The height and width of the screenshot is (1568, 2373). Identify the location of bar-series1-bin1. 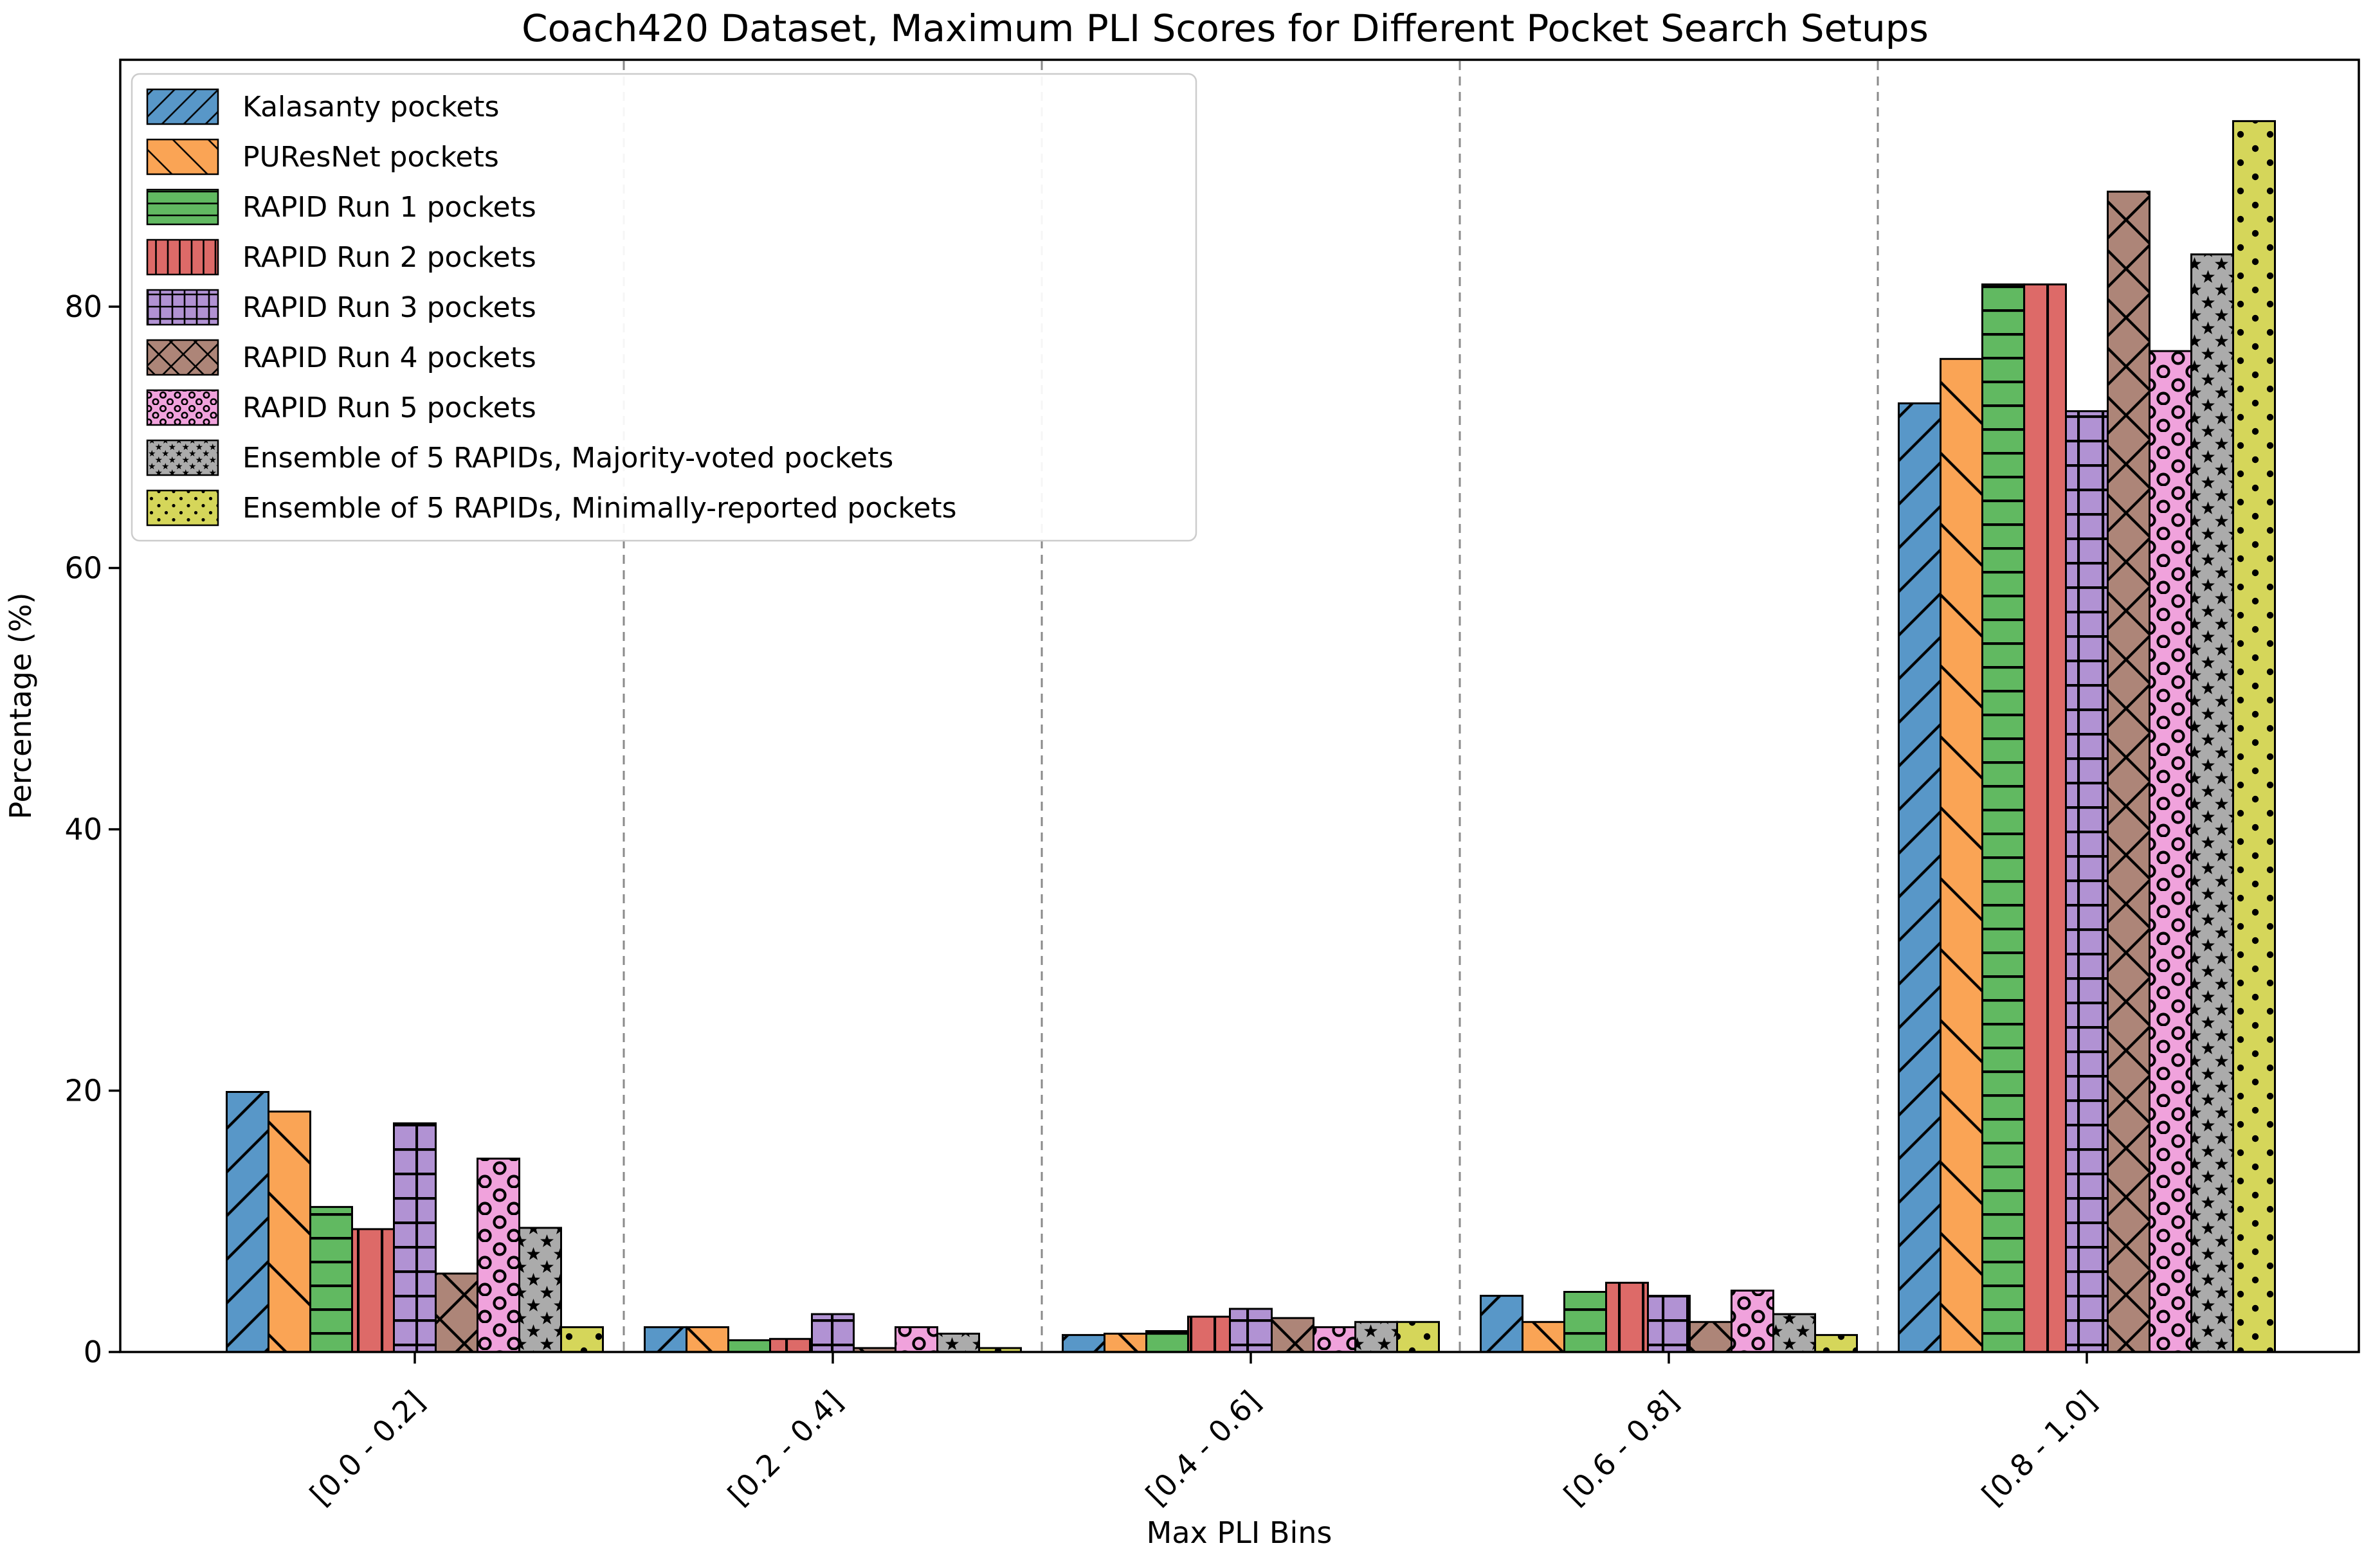
(247, 1222).